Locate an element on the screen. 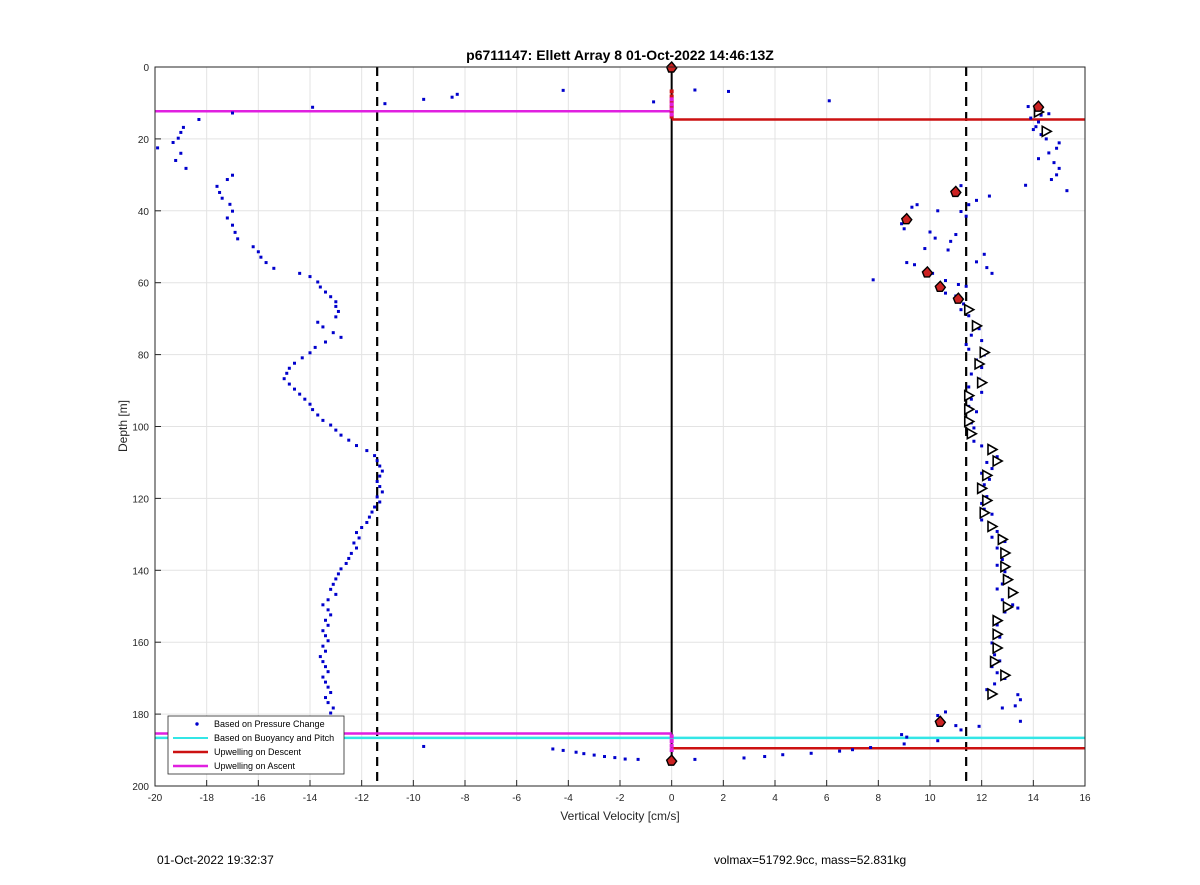 Image resolution: width=1200 pixels, height=885 pixels. y-tick-label: 80 is located at coordinates (144, 356).